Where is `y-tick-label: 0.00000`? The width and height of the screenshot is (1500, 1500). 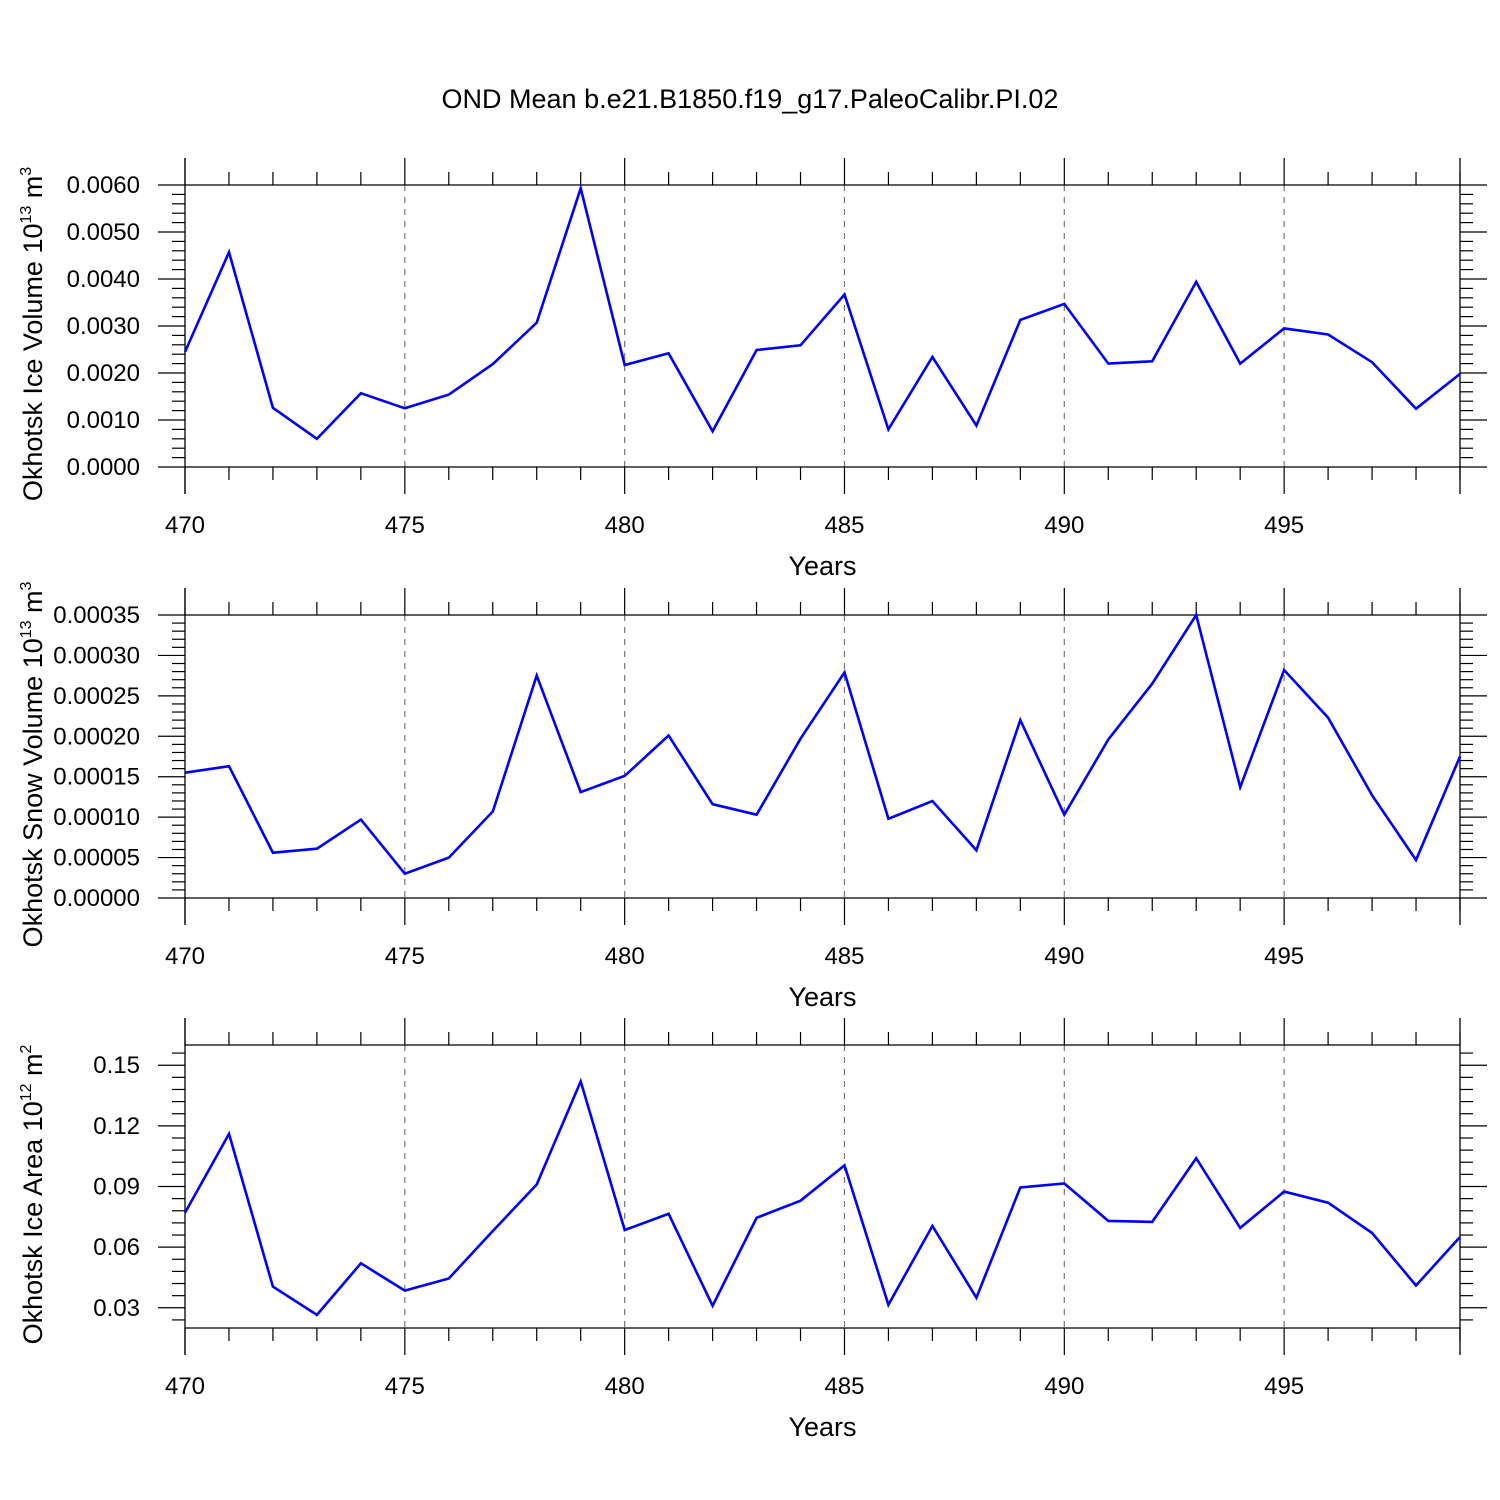
y-tick-label: 0.00000 is located at coordinates (96, 898).